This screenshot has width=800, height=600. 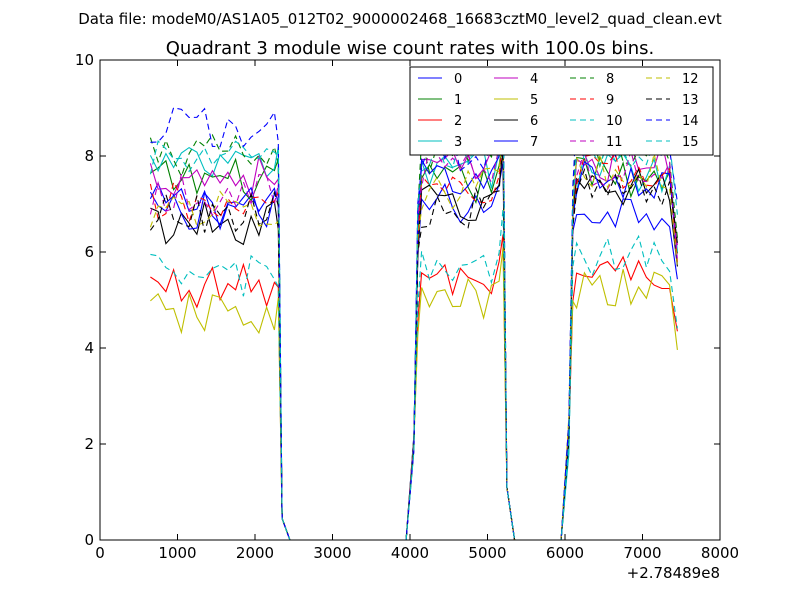 I want to click on y-tick-label: 0, so click(x=89, y=540).